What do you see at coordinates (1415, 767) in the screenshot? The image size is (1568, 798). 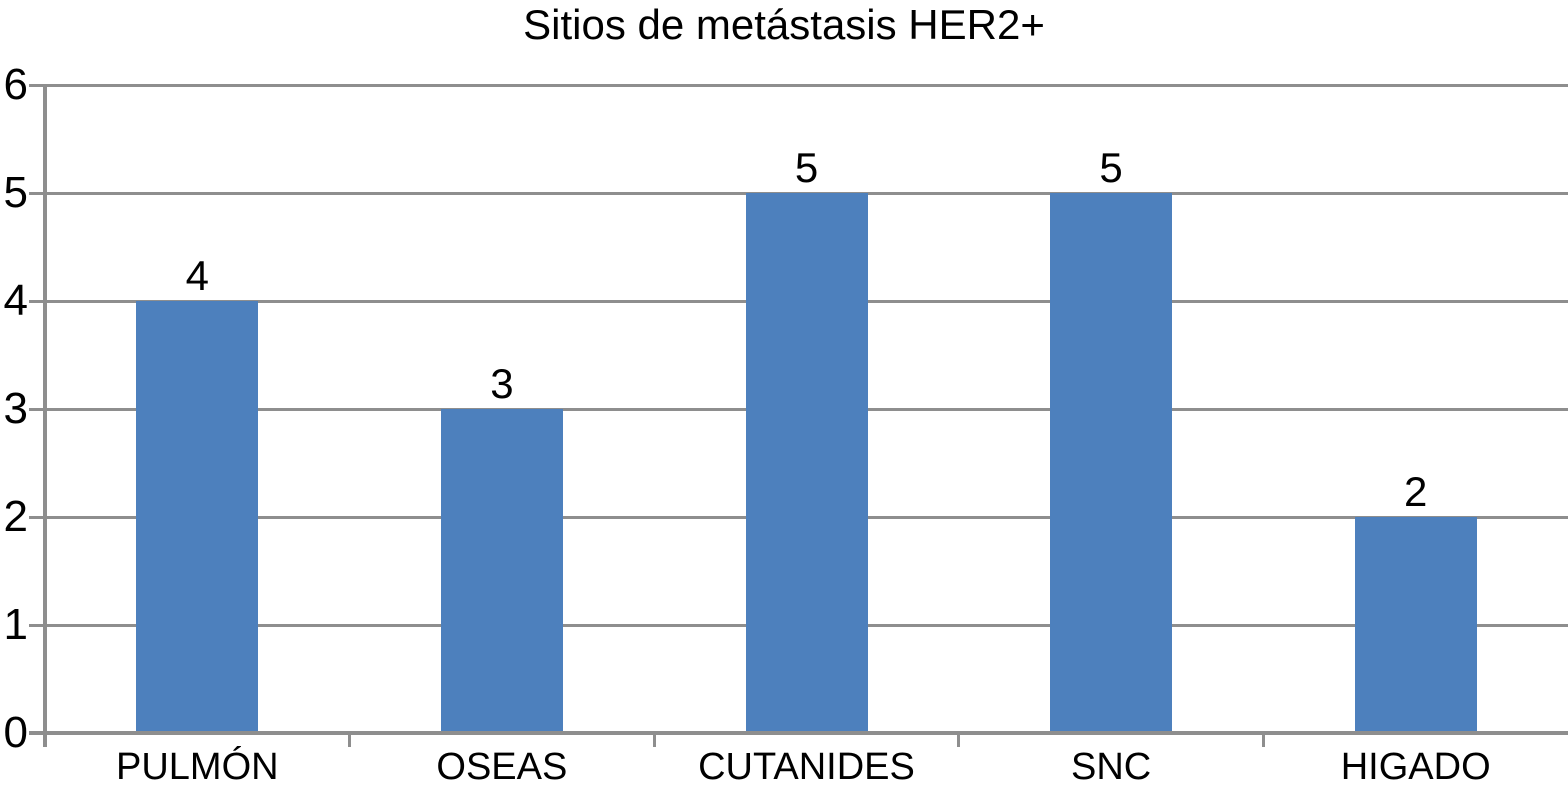 I see `x-axis-label-higado: HIGADO` at bounding box center [1415, 767].